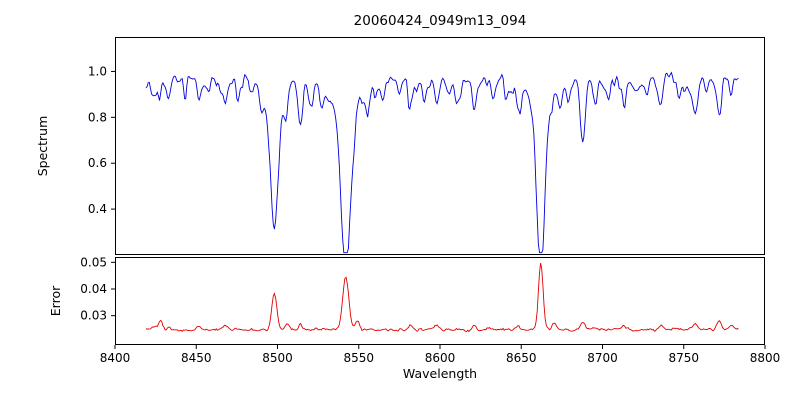  Describe the element at coordinates (97, 209) in the screenshot. I see `spectrum-y-tick-label: 0.4` at that location.